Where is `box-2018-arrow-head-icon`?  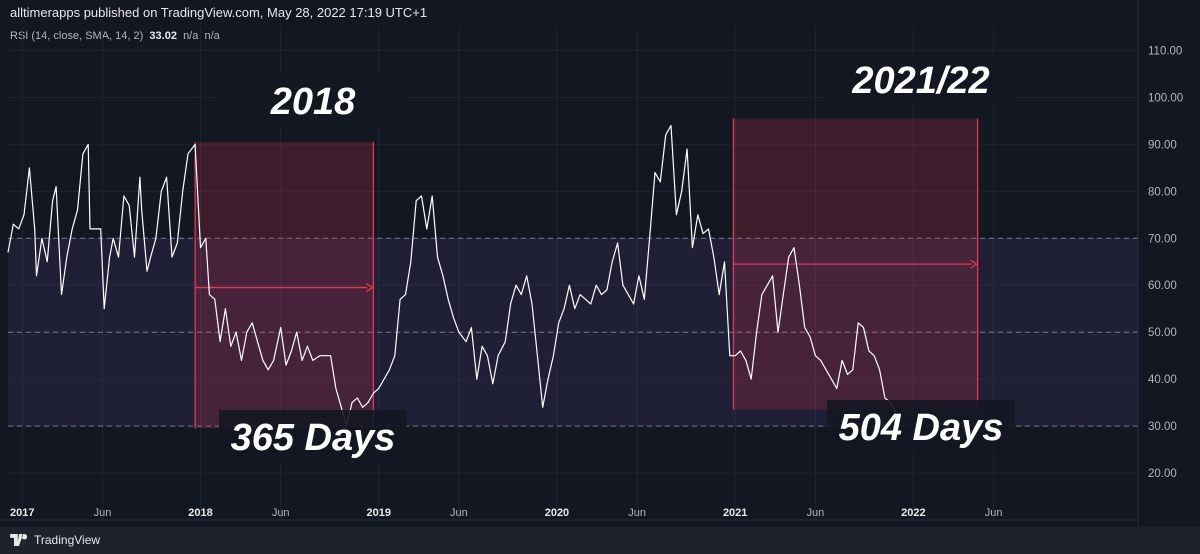
box-2018-arrow-head-icon is located at coordinates (370, 288).